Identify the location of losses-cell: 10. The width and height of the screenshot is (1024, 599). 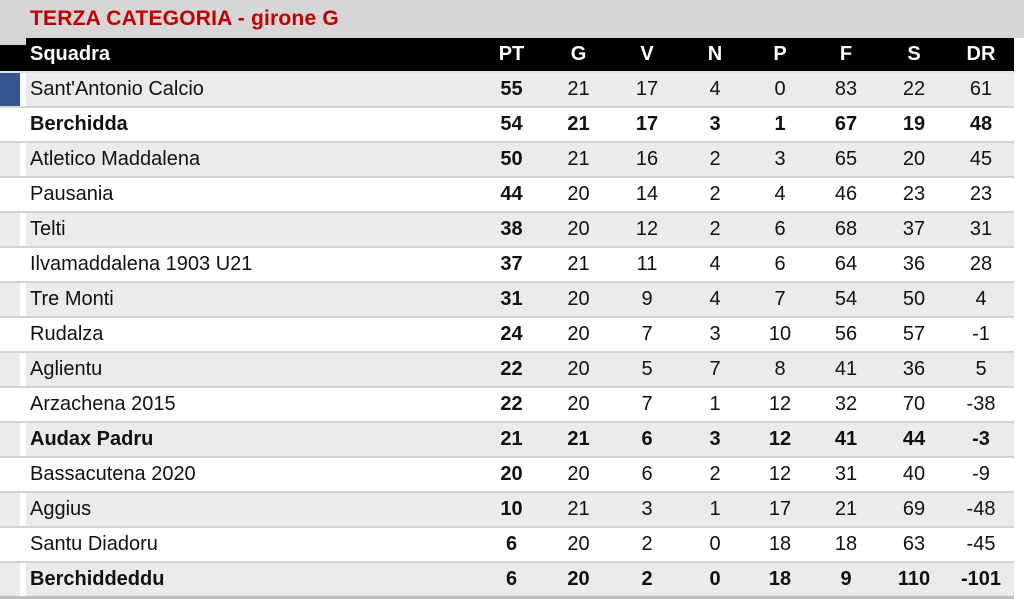
(780, 334).